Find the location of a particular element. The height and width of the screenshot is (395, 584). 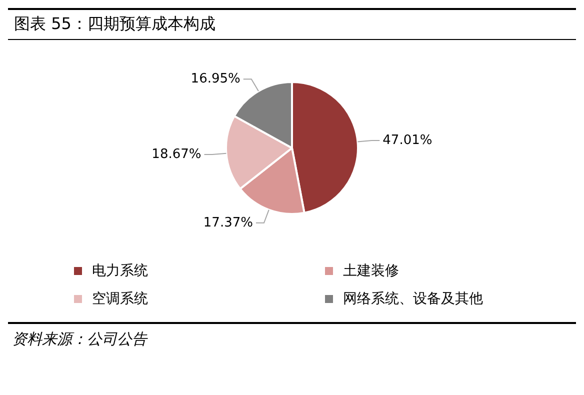

legend-label: 电力系统 is located at coordinates (120, 271).